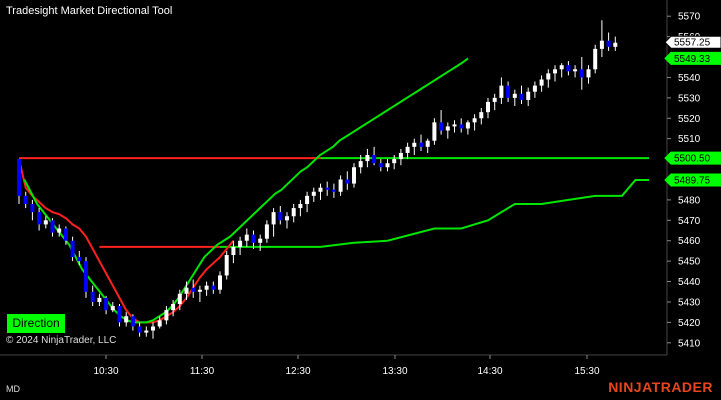 The height and width of the screenshot is (400, 721). What do you see at coordinates (689, 241) in the screenshot?
I see `y-tick-label: 5460` at bounding box center [689, 241].